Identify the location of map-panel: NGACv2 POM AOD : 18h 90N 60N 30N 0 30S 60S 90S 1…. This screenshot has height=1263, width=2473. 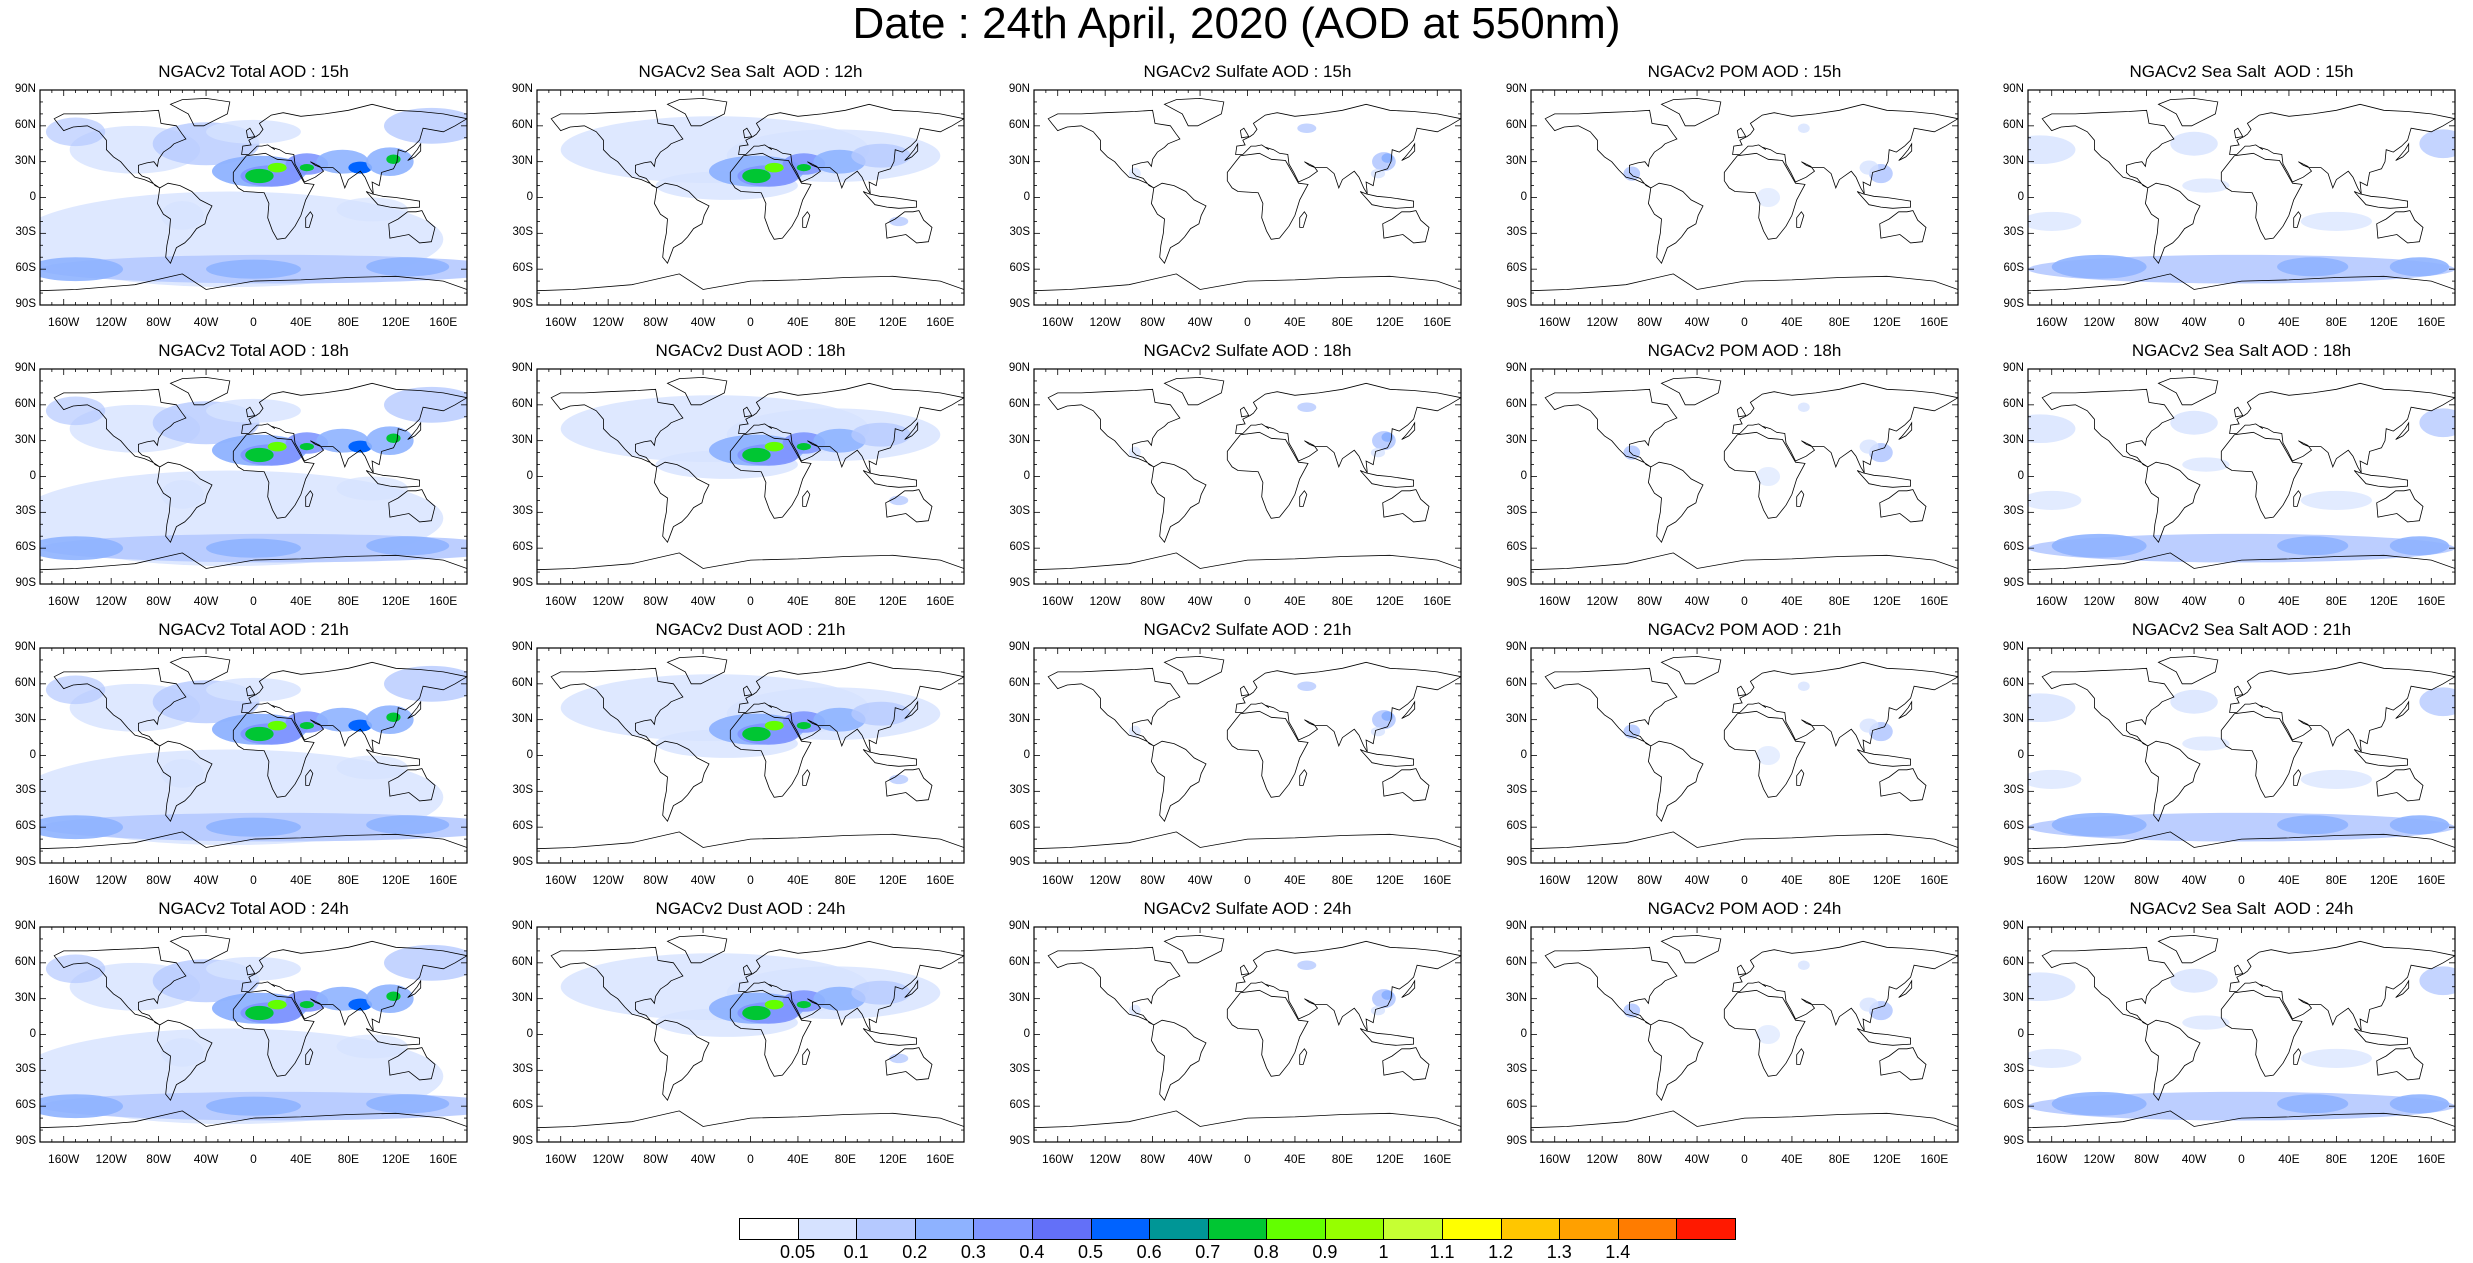
(1736, 474).